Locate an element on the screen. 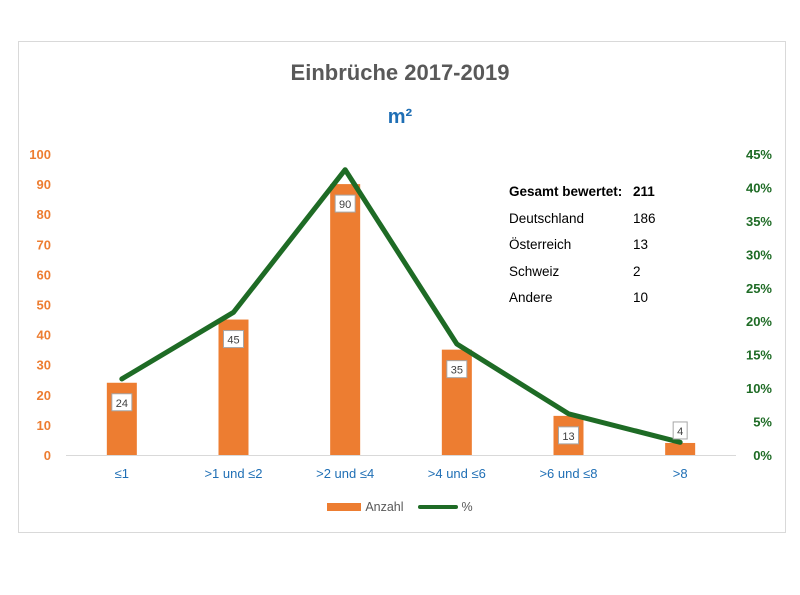  data-label: 24 is located at coordinates (122, 404).